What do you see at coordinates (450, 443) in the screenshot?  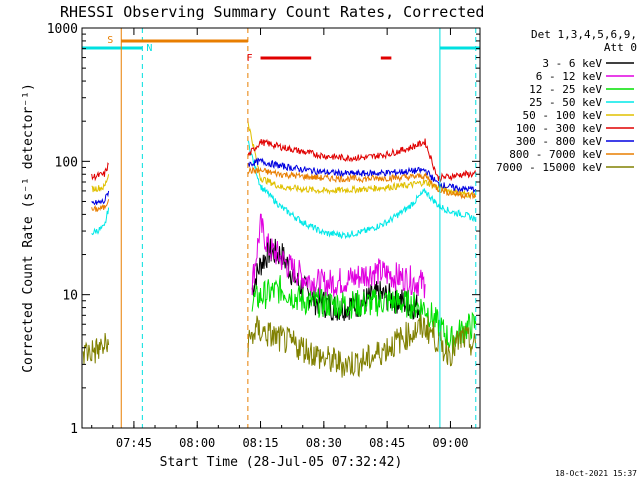 I see `x-tick-label-6: 09:00` at bounding box center [450, 443].